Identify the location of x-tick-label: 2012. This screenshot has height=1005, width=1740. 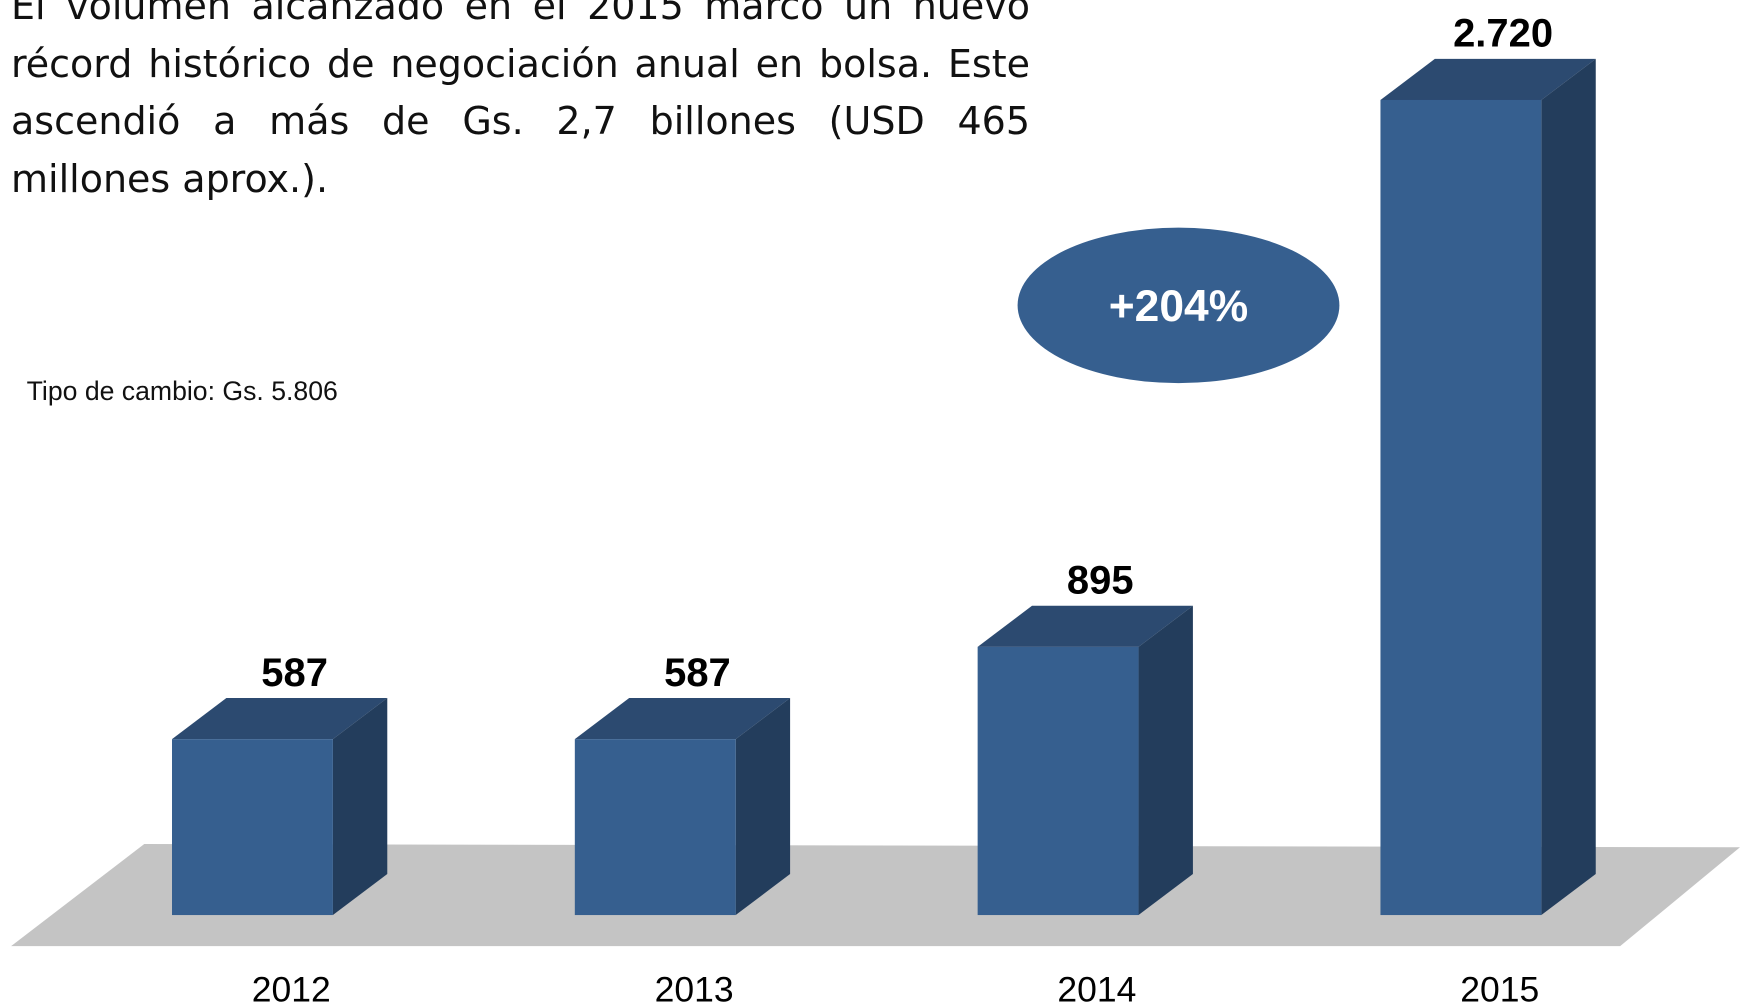
(291, 987).